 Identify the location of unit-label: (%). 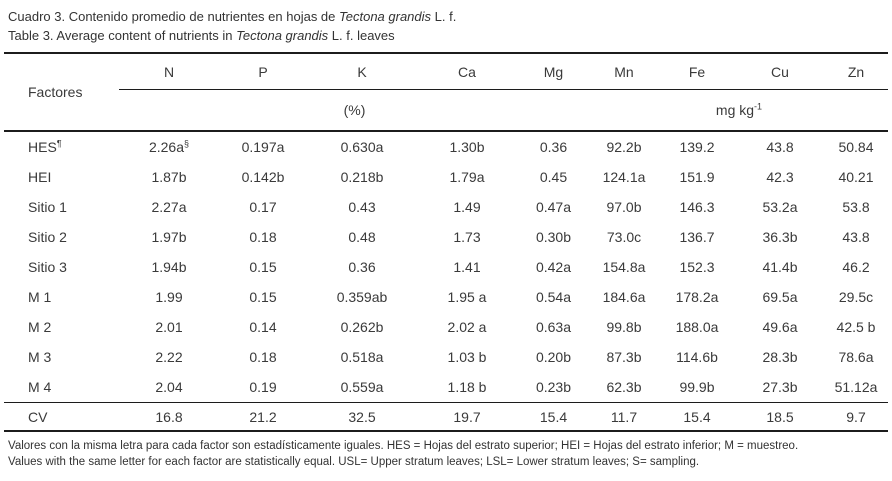
(354, 110).